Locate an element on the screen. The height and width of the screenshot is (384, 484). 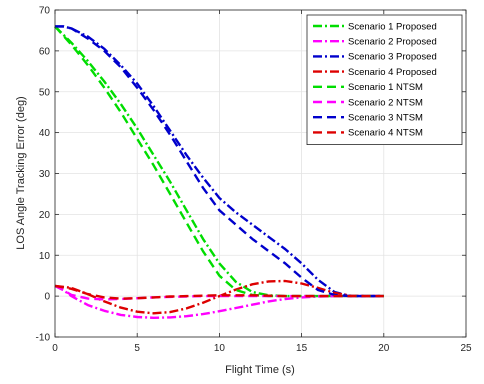
y-tick-label: -10 is located at coordinates (43, 338).